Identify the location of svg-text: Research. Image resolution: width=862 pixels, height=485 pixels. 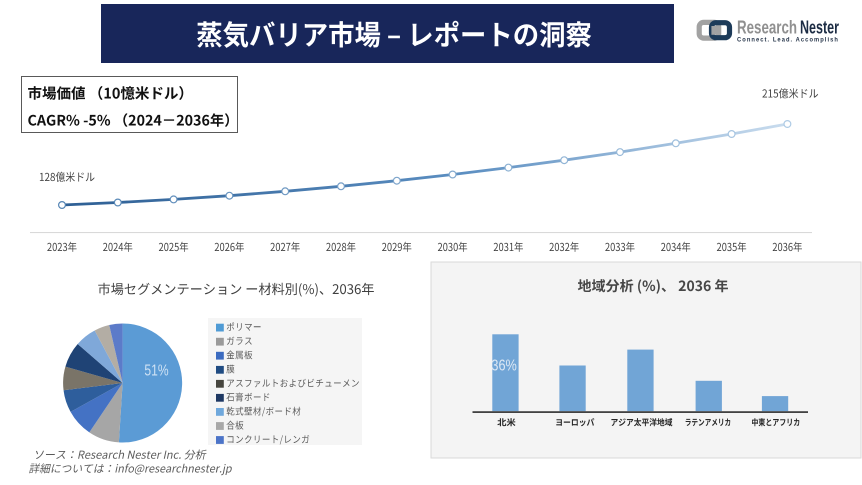
(767, 27).